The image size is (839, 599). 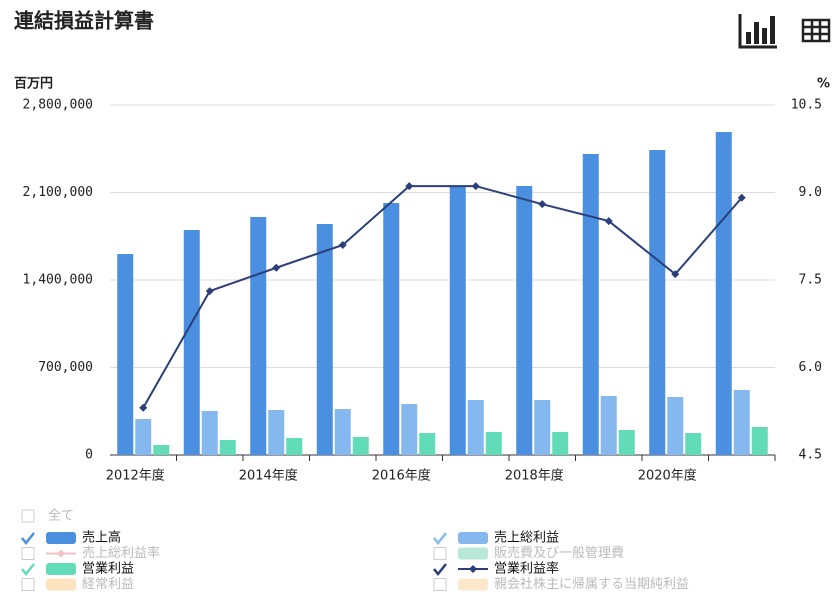 I want to click on y-tick-label: 700,000, so click(x=65, y=367).